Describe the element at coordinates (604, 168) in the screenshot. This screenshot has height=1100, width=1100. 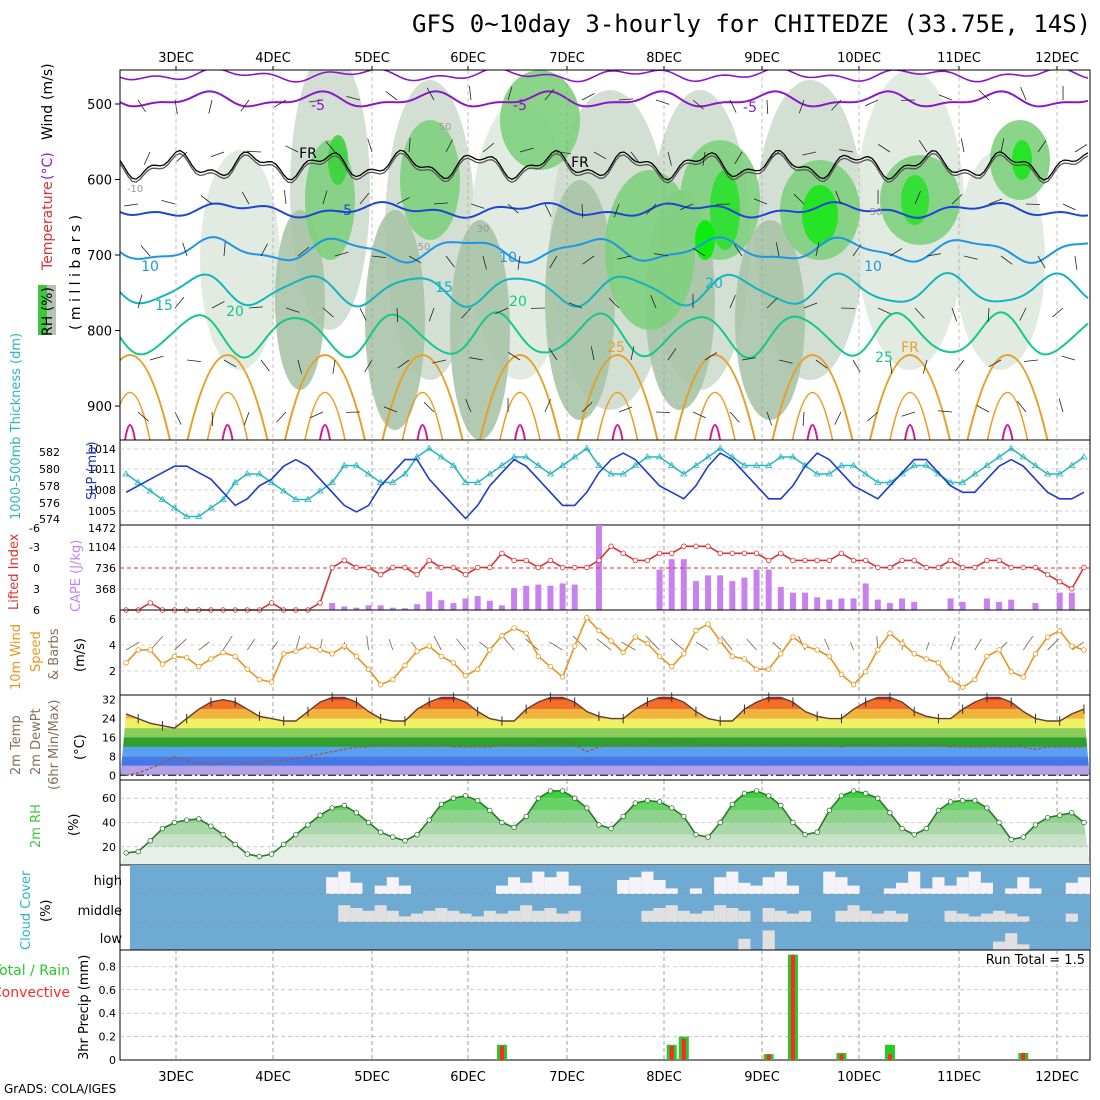
I see `freezing-line` at that location.